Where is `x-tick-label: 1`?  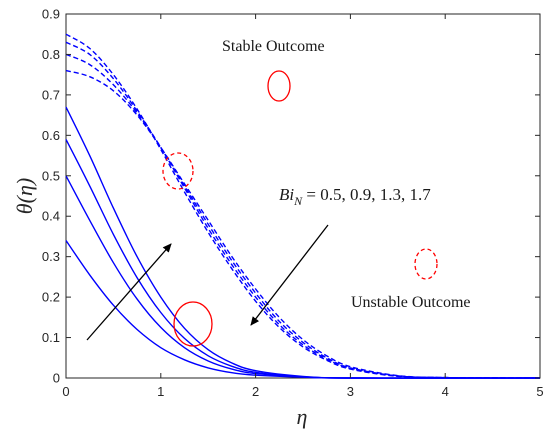 x-tick-label: 1 is located at coordinates (160, 391).